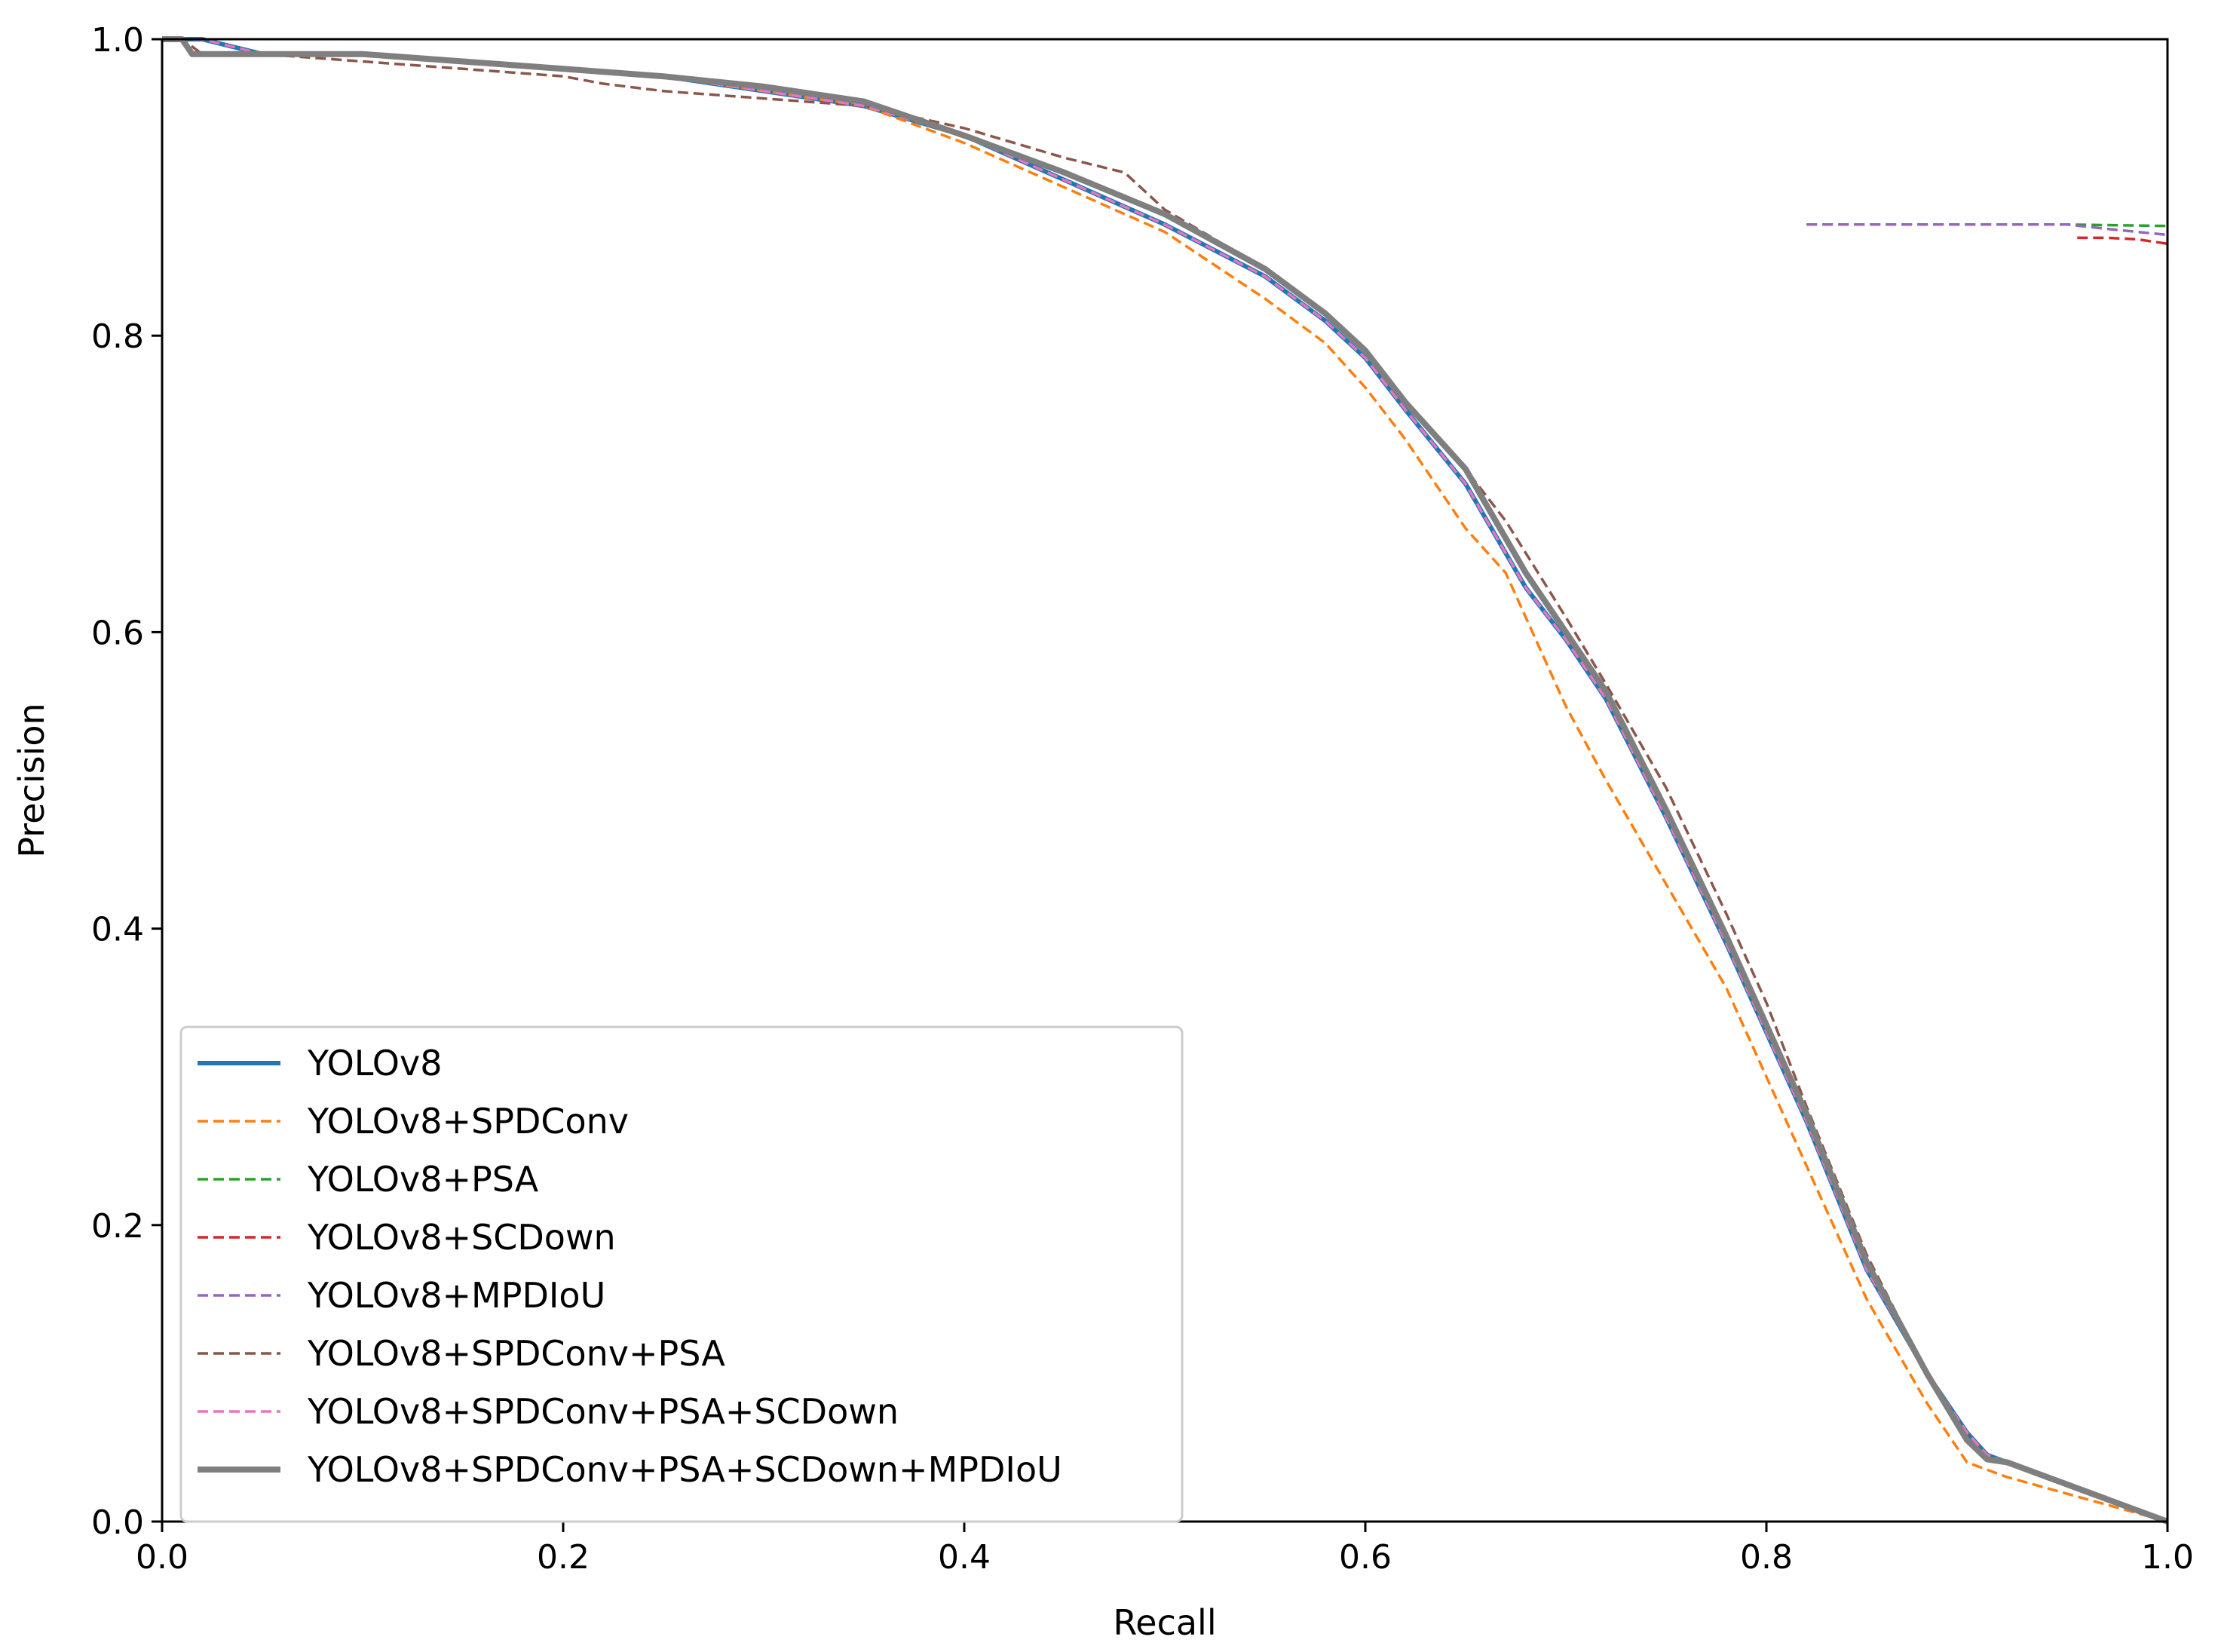 This screenshot has width=2218, height=1652. What do you see at coordinates (162, 1558) in the screenshot?
I see `x-tick-label: 0.0` at bounding box center [162, 1558].